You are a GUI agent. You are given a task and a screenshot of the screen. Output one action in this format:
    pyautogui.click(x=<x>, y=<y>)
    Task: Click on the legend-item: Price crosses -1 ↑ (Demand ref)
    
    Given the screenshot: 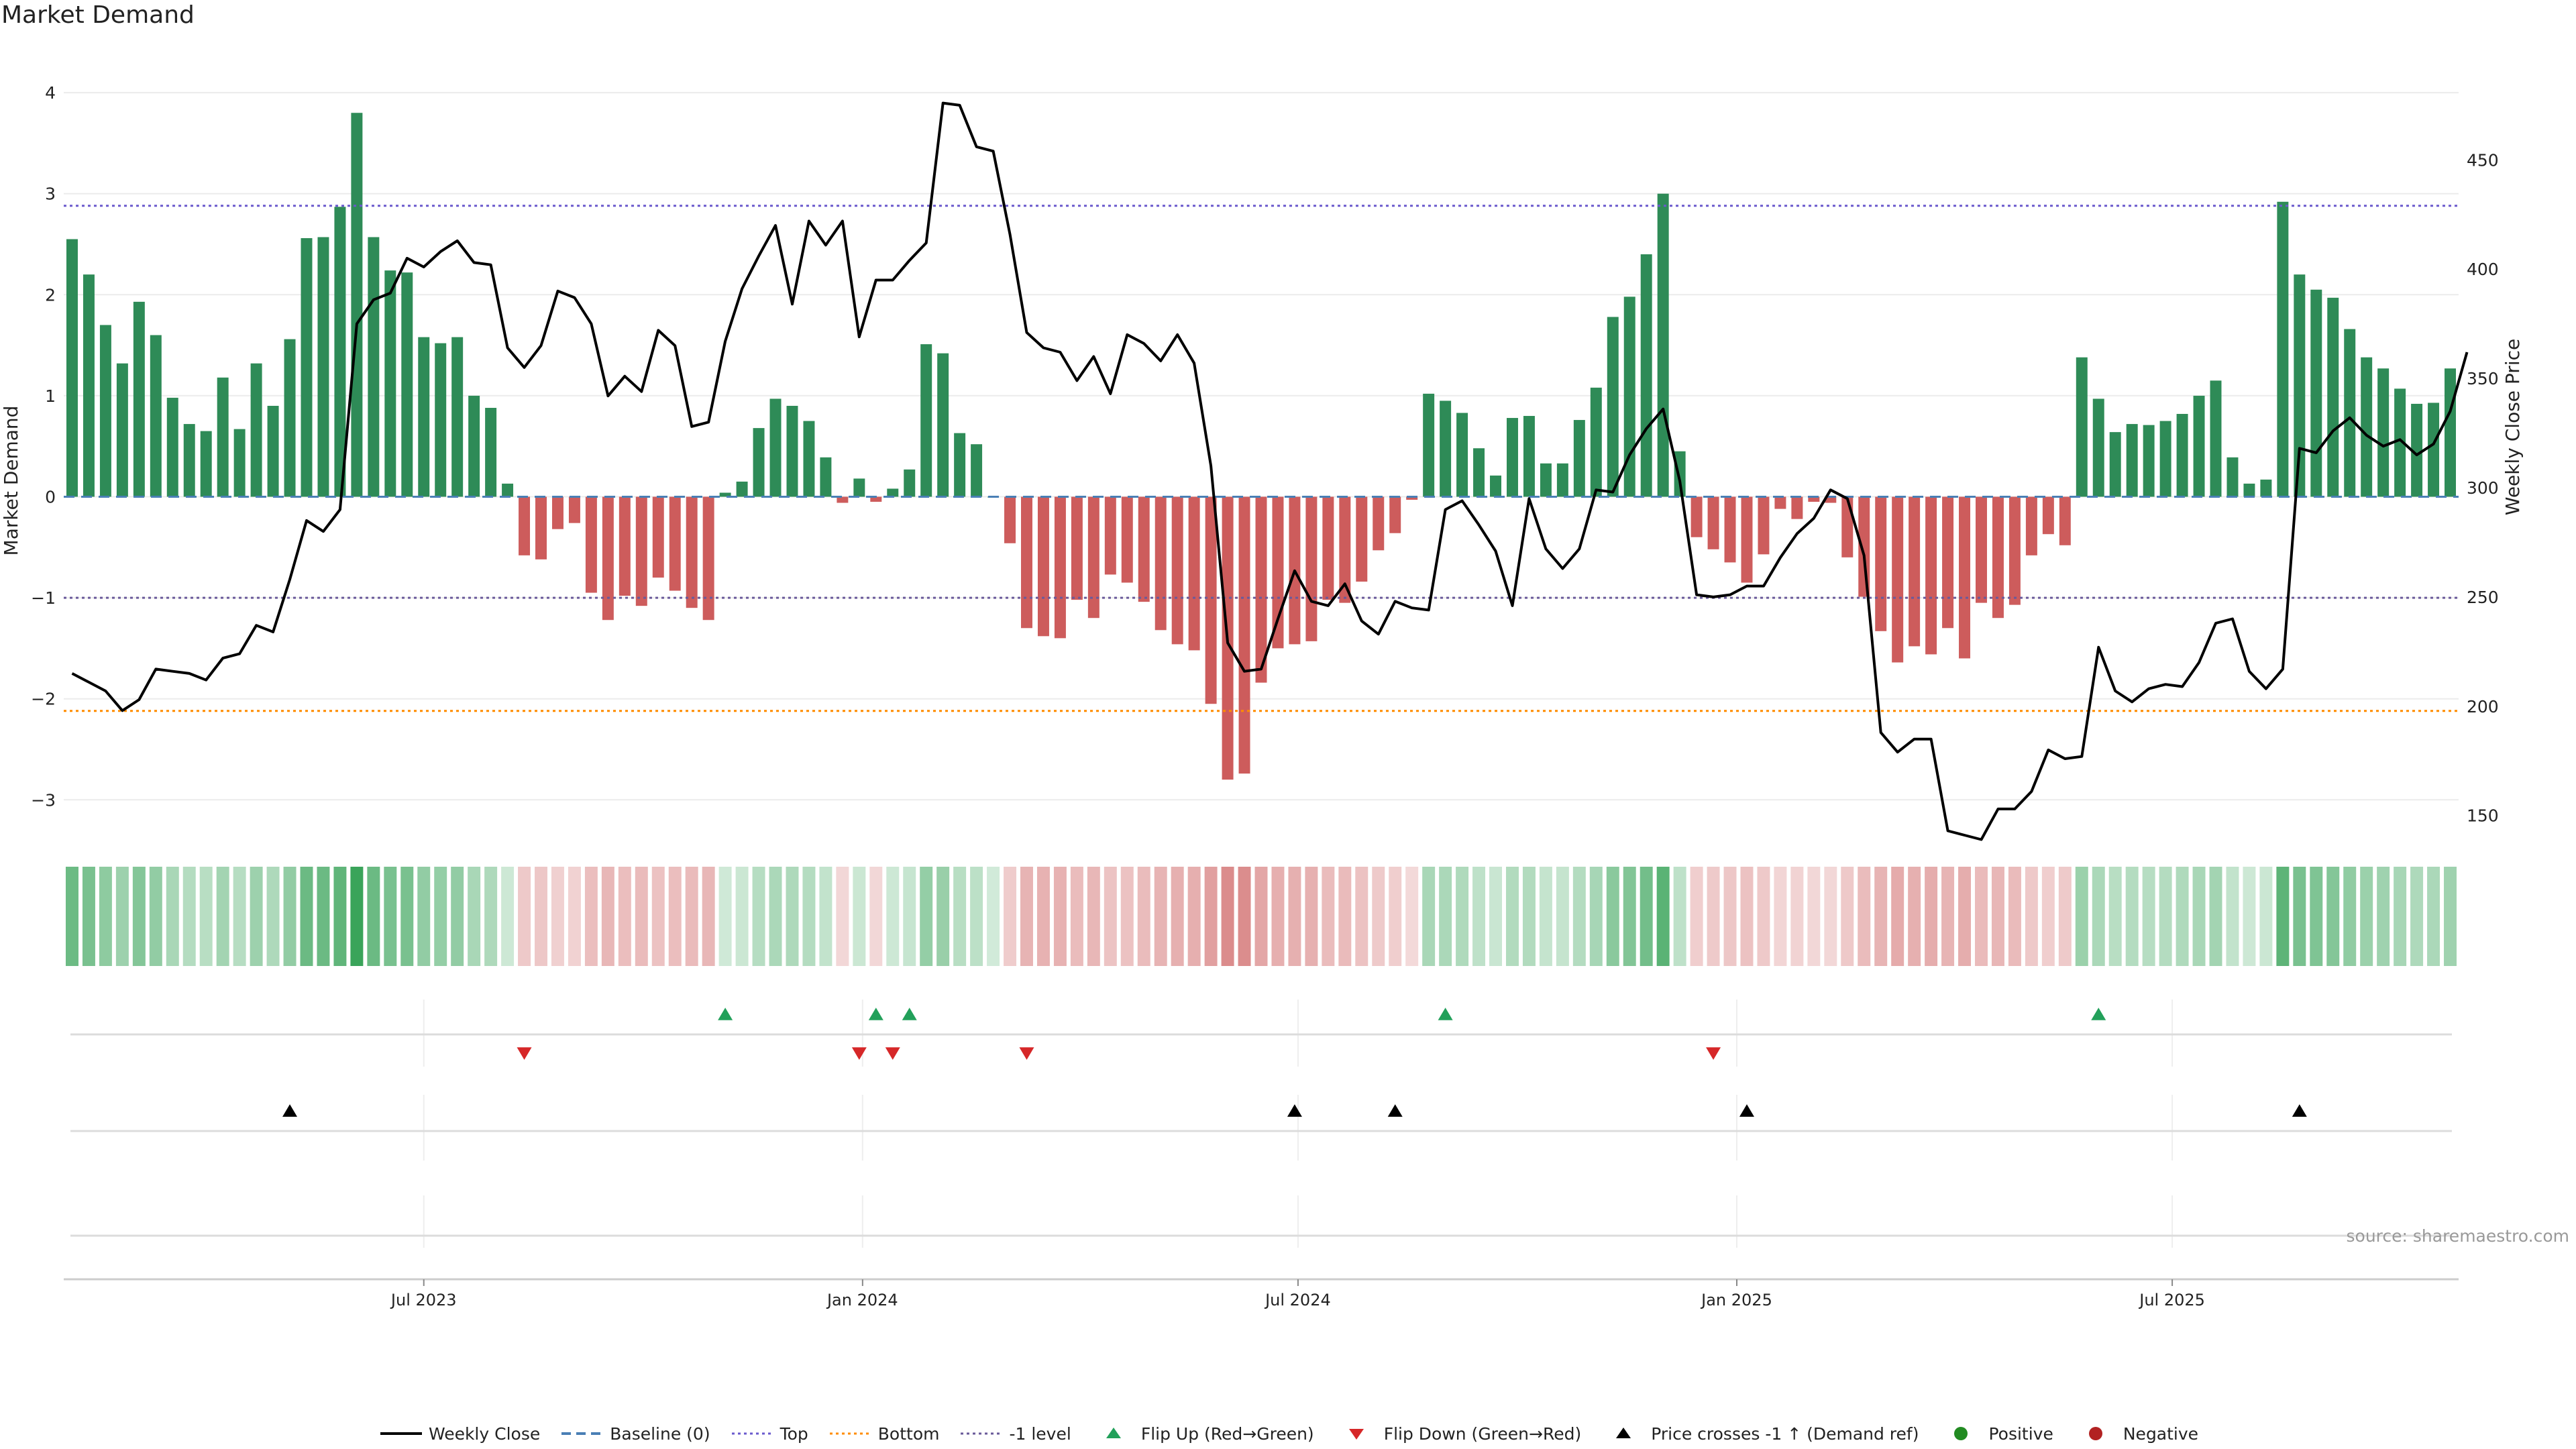 What is the action you would take?
    pyautogui.click(x=1759, y=1434)
    